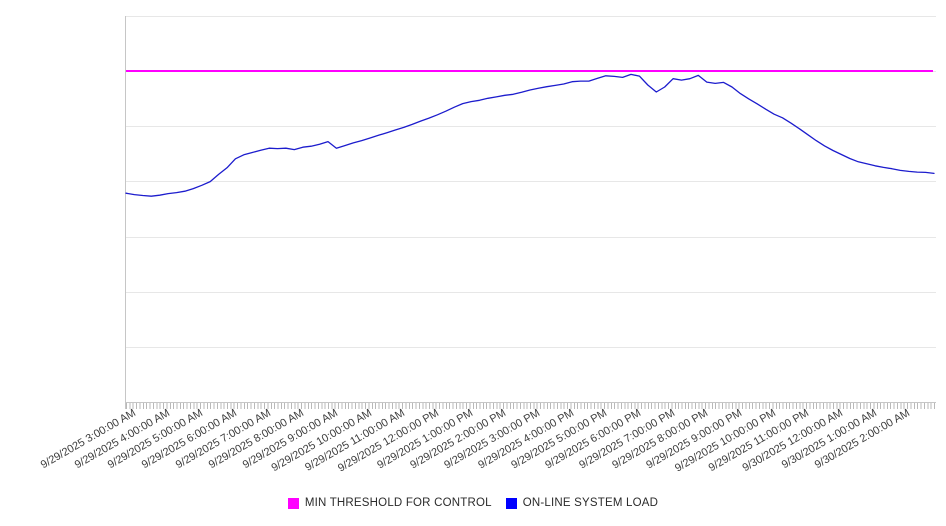  I want to click on y-axis-line, so click(125, 212).